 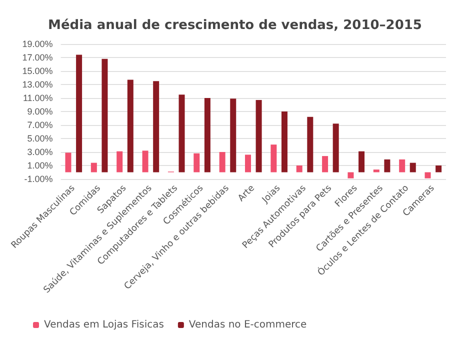 What do you see at coordinates (247, 325) in the screenshot?
I see `legend-label: Vendas no E-commerce` at bounding box center [247, 325].